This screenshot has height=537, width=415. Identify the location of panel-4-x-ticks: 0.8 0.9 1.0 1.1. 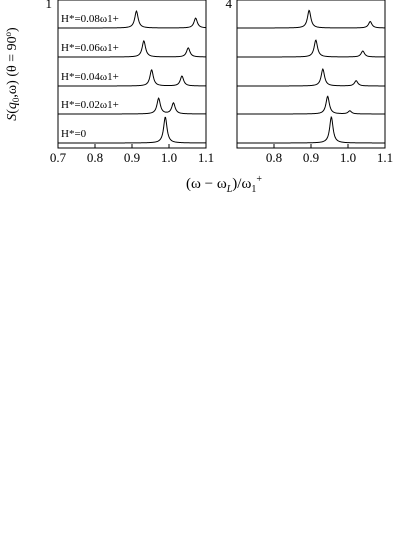
(329, 154).